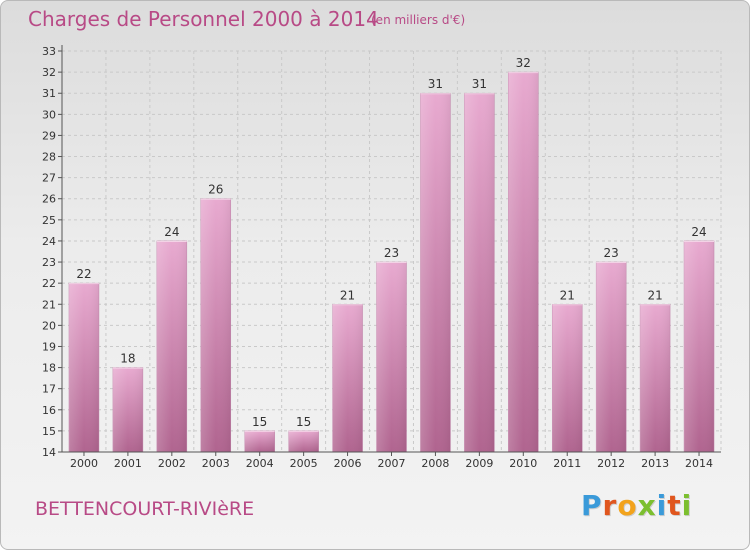 This screenshot has width=750, height=550. Describe the element at coordinates (523, 63) in the screenshot. I see `data-label: 32` at that location.